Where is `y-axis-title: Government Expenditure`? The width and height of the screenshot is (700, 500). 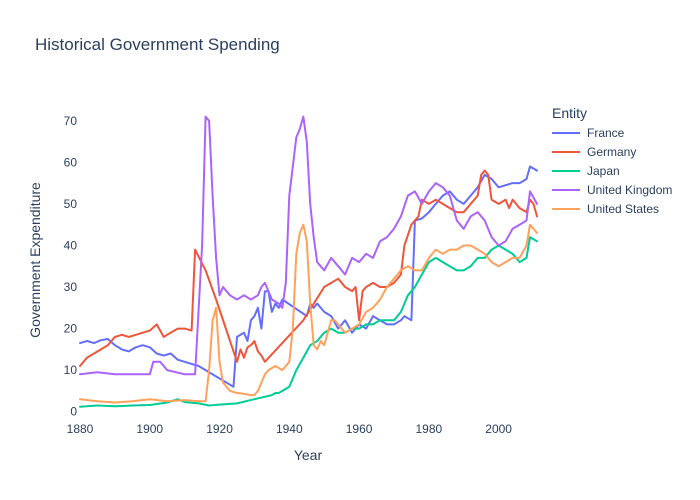 y-axis-title: Government Expenditure is located at coordinates (35, 260).